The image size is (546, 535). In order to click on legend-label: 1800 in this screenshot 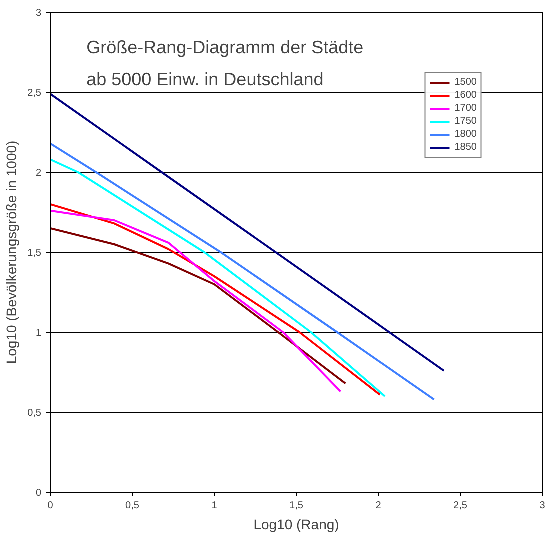, I will do `click(465, 134)`.